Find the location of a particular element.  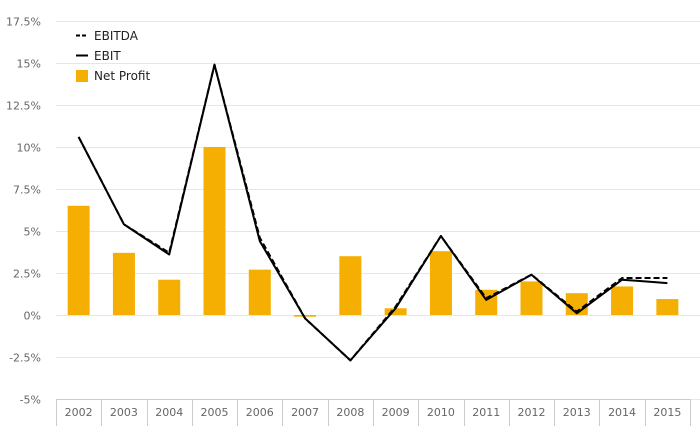

x-tick-label: 2005 is located at coordinates (215, 412).